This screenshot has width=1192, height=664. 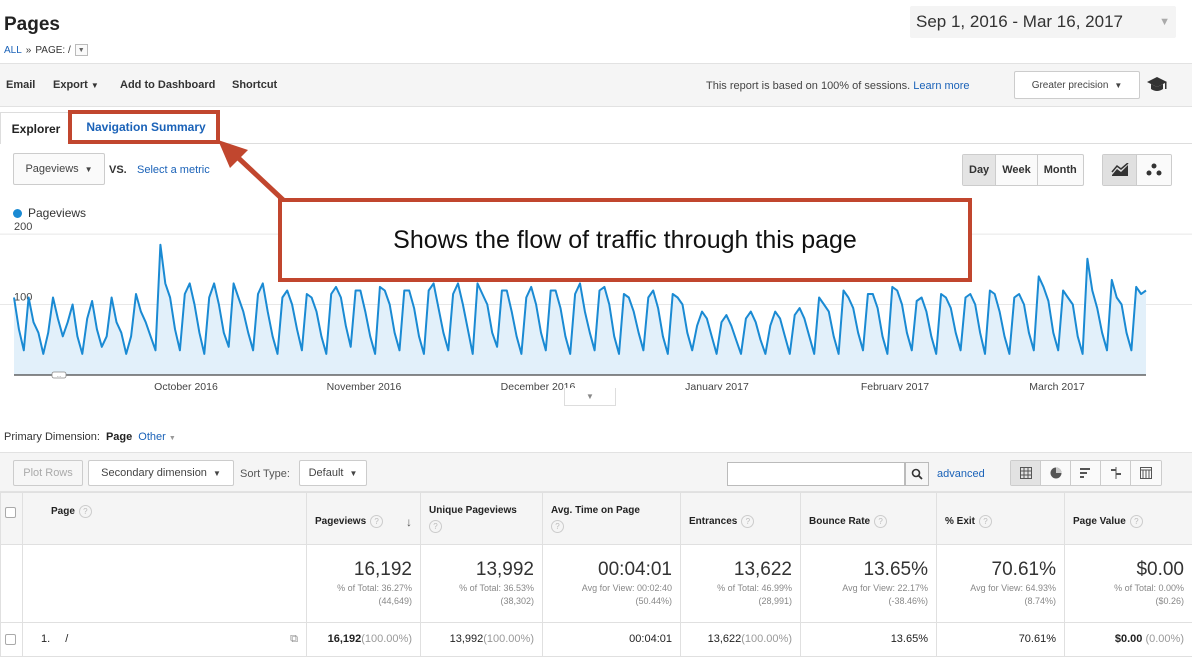 I want to click on totals-sub: Avg for View: 22.17%, so click(x=885, y=588).